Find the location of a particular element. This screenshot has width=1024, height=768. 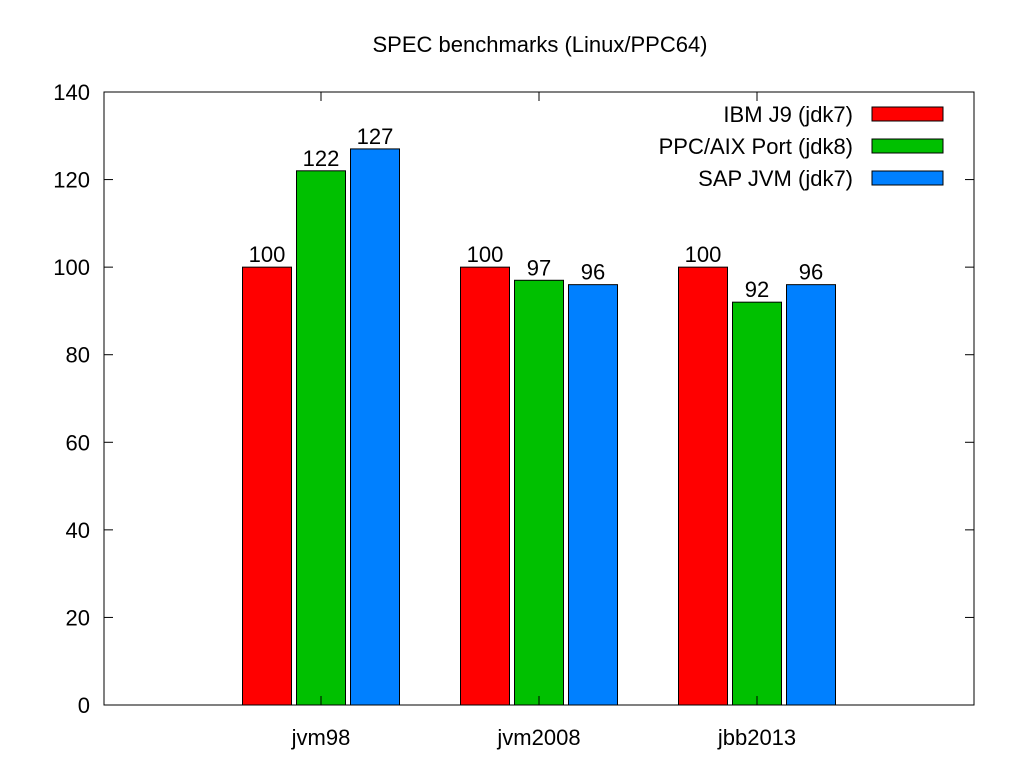

bar-value-label: 127 is located at coordinates (375, 136).